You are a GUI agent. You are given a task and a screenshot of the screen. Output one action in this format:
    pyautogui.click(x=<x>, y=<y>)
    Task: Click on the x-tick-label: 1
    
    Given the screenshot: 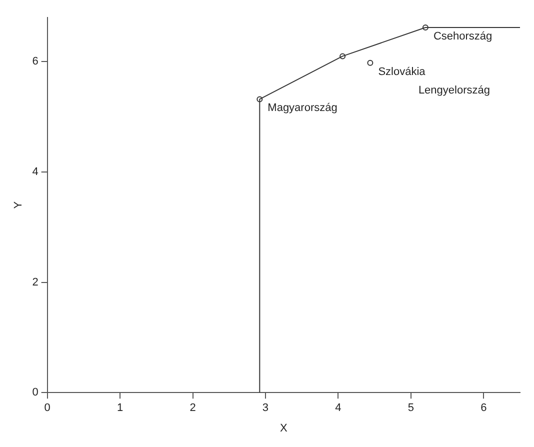 What is the action you would take?
    pyautogui.click(x=120, y=408)
    